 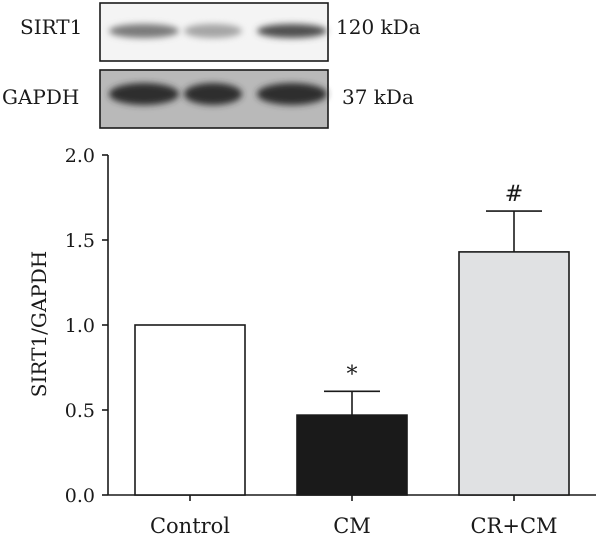 I want to click on blot-band-gapdh-control, so click(x=144, y=94).